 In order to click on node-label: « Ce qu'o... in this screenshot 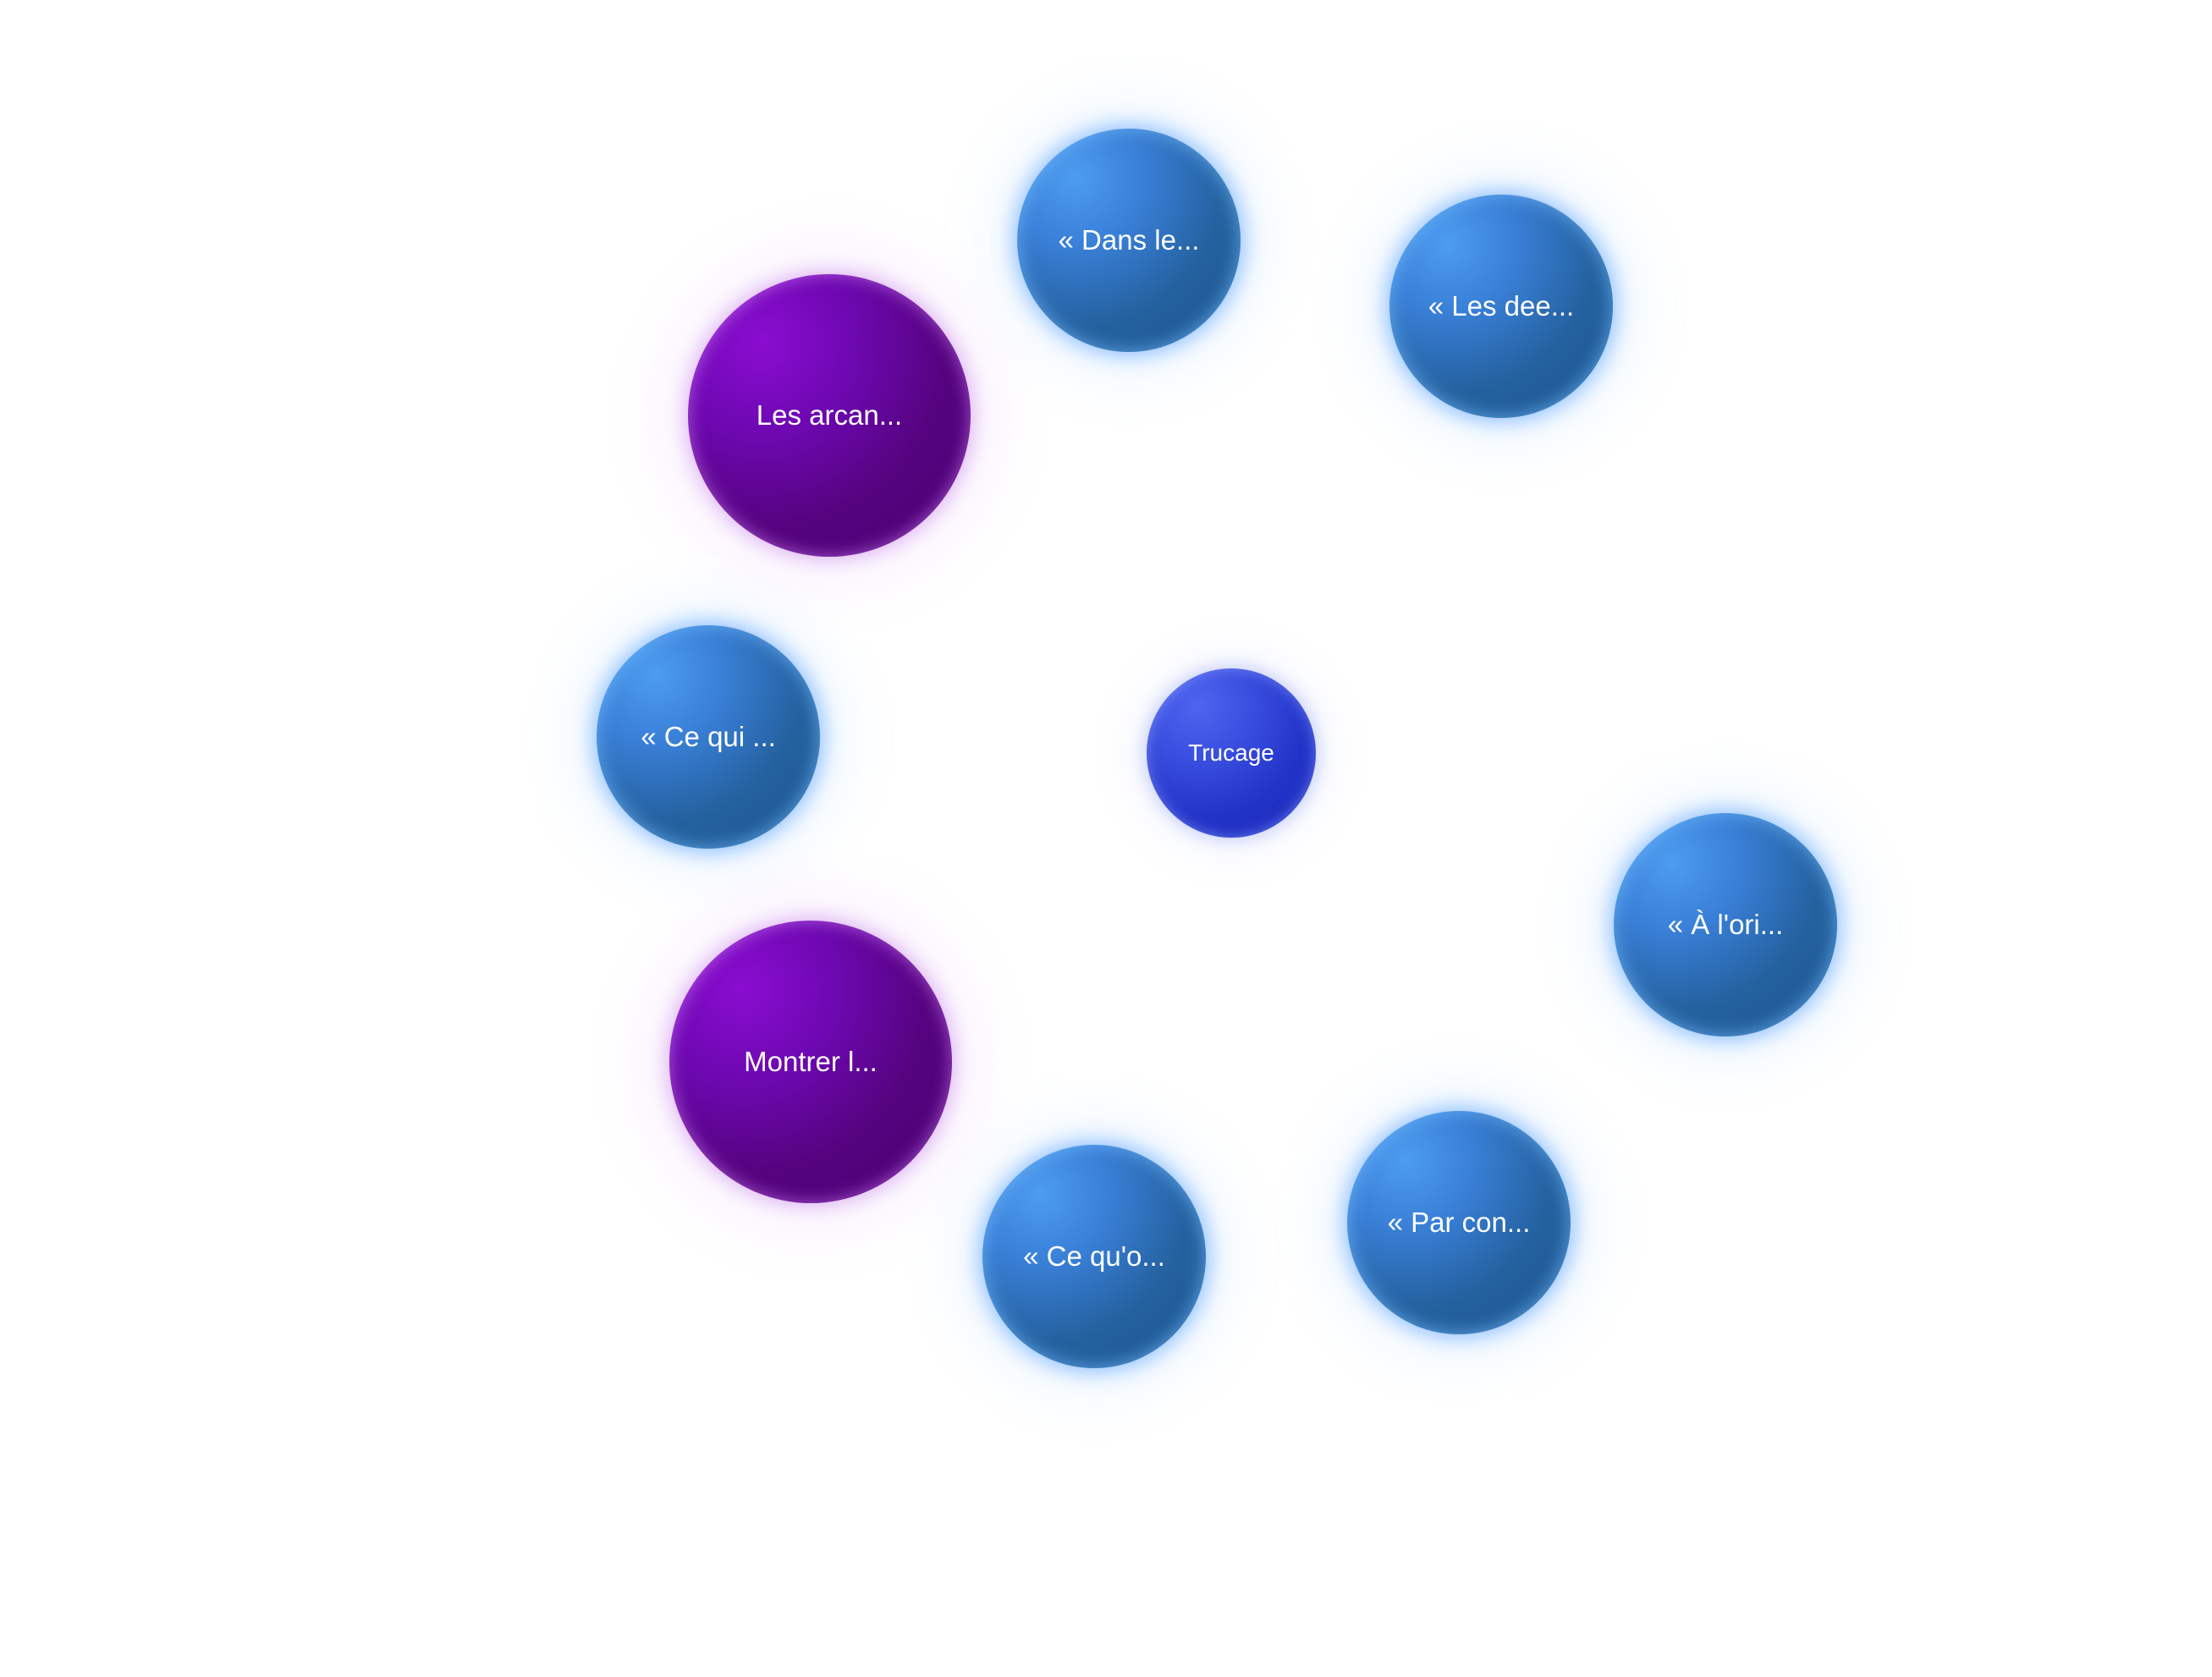, I will do `click(1094, 1256)`.